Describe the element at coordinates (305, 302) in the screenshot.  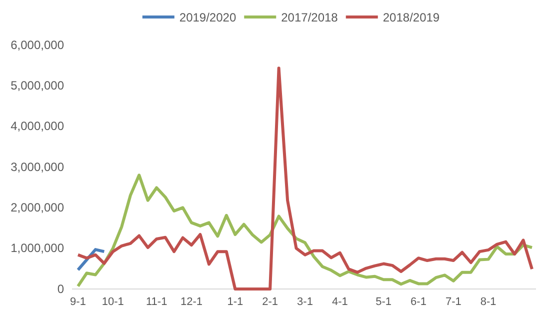
I see `x-tick-label: 3-1` at that location.